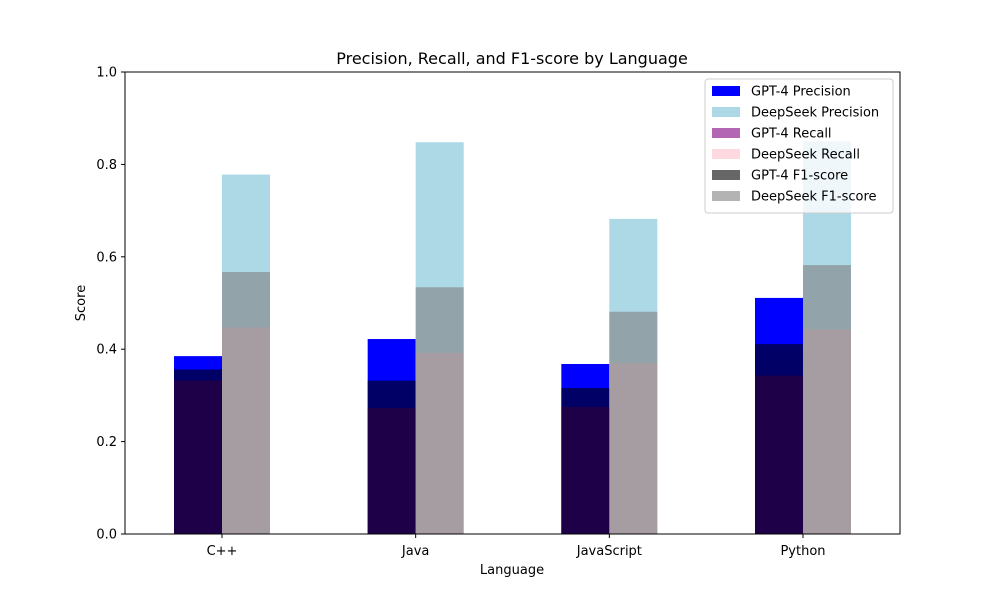 This screenshot has height=600, width=1000. What do you see at coordinates (814, 197) in the screenshot?
I see `legend-label: DeepSeek F1-score` at bounding box center [814, 197].